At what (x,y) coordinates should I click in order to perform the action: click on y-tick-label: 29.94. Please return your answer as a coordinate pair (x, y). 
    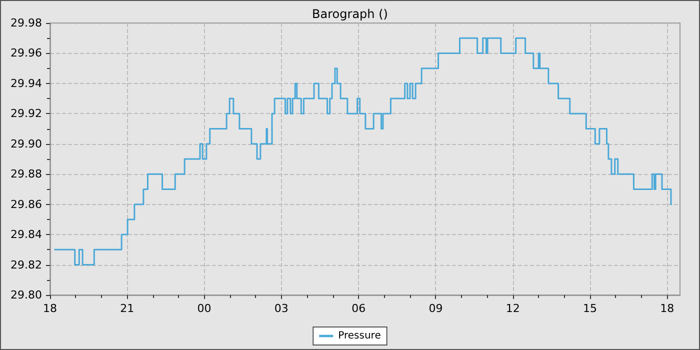
    Looking at the image, I should click on (26, 83).